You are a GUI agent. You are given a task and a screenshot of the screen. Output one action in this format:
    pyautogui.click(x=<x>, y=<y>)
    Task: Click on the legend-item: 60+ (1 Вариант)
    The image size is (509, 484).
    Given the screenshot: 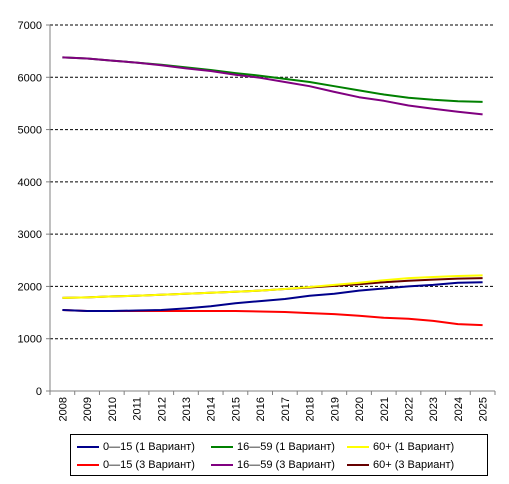 What is the action you would take?
    pyautogui.click(x=400, y=447)
    